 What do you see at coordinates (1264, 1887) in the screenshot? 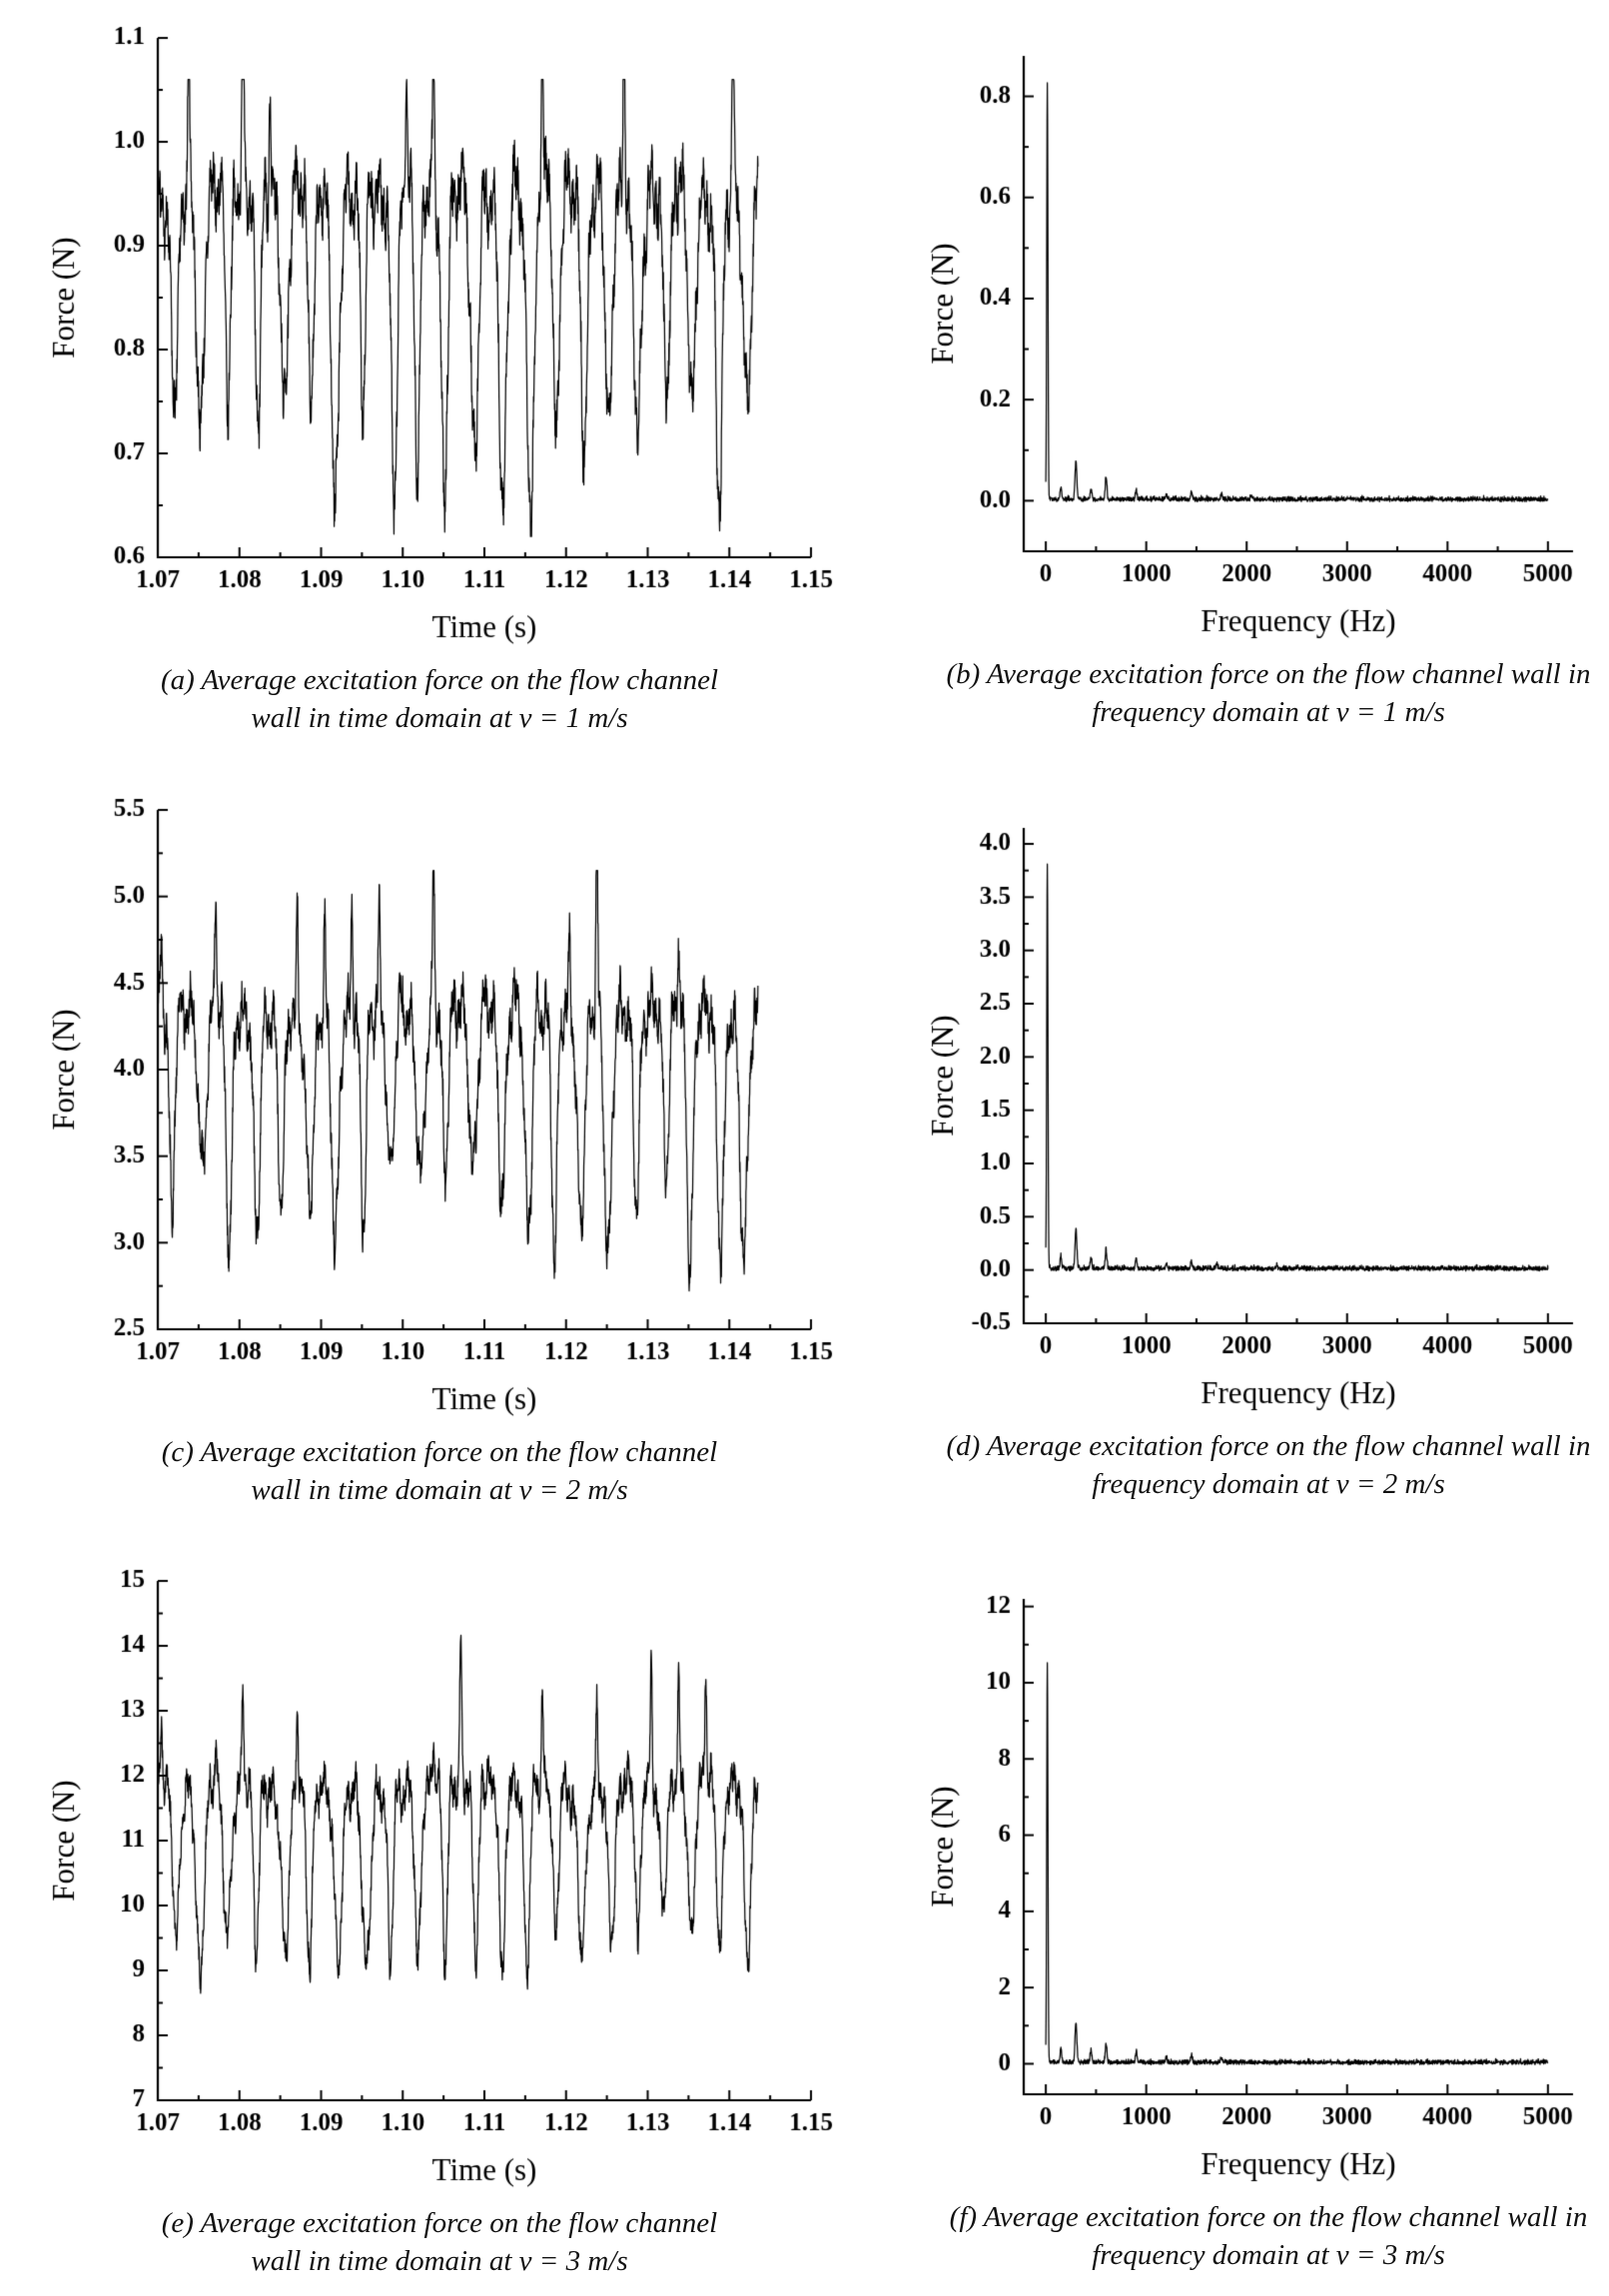
I see `chart-f-frequency-domain-canvas` at bounding box center [1264, 1887].